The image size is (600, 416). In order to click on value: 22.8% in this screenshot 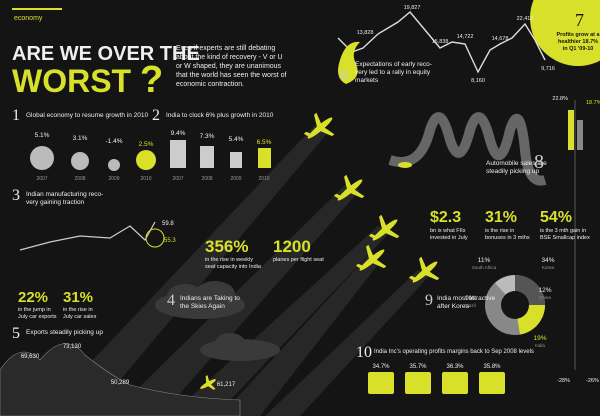, I will do `click(560, 99)`.